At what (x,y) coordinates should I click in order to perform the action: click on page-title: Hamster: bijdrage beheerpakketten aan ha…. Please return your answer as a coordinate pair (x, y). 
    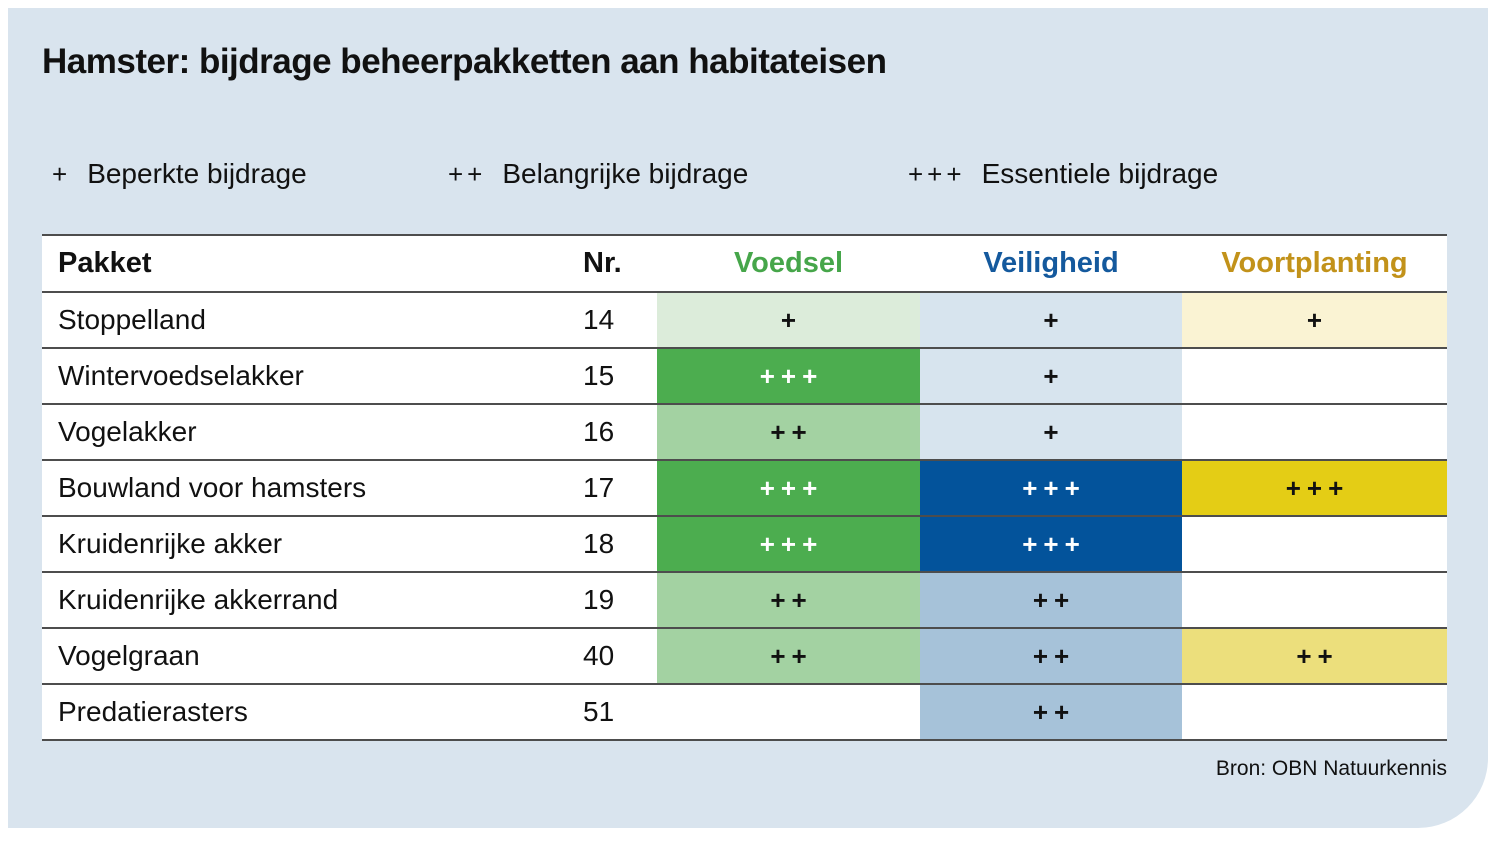
    Looking at the image, I should click on (464, 61).